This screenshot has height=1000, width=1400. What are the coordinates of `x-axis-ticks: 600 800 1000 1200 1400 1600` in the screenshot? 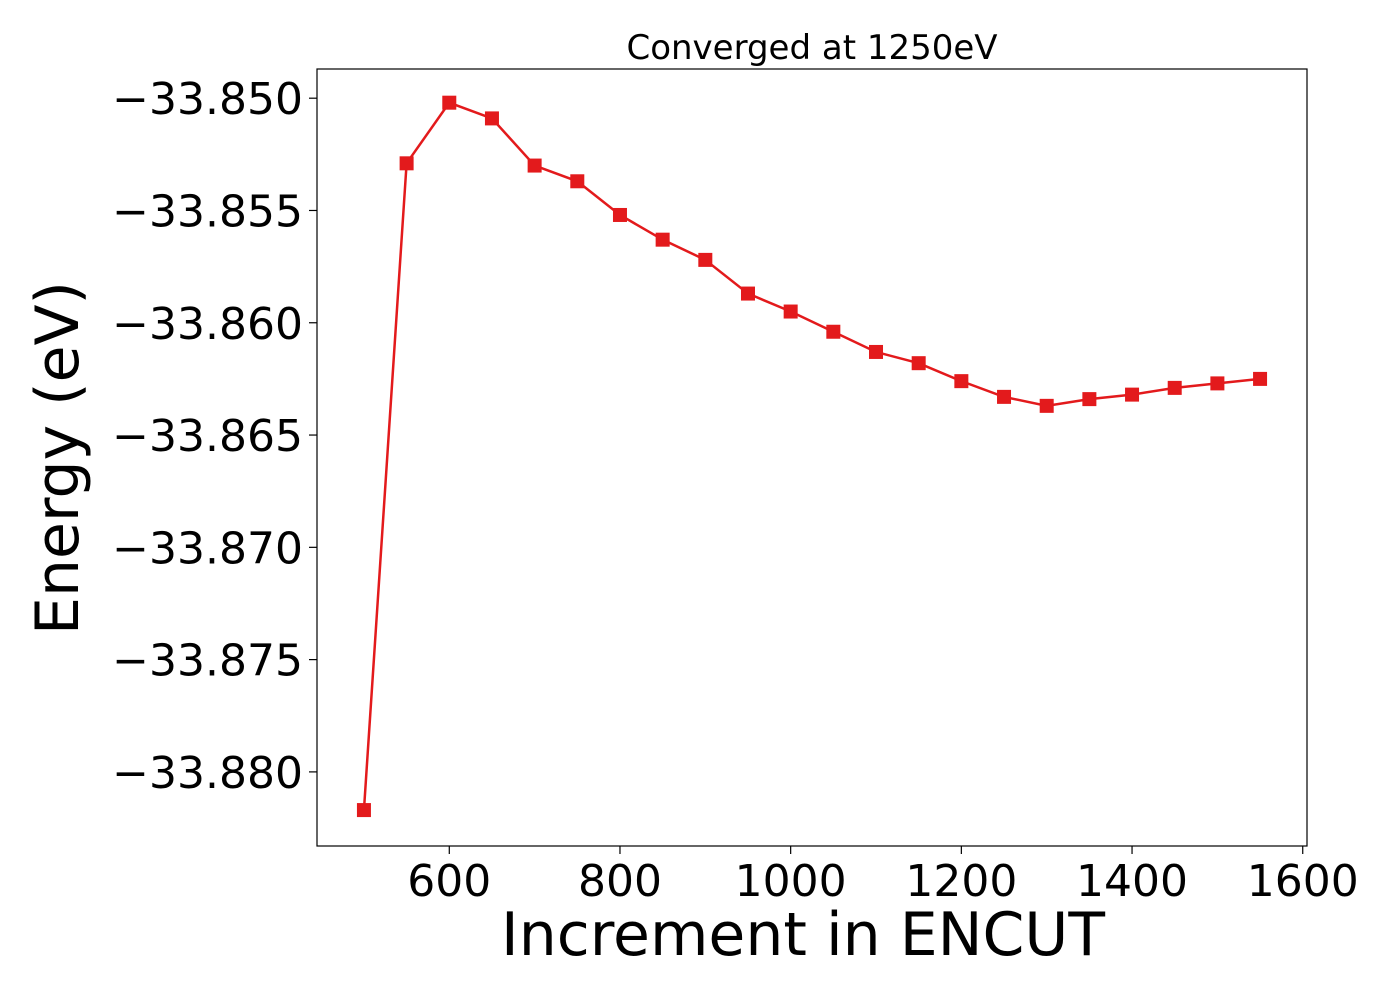 It's located at (883, 876).